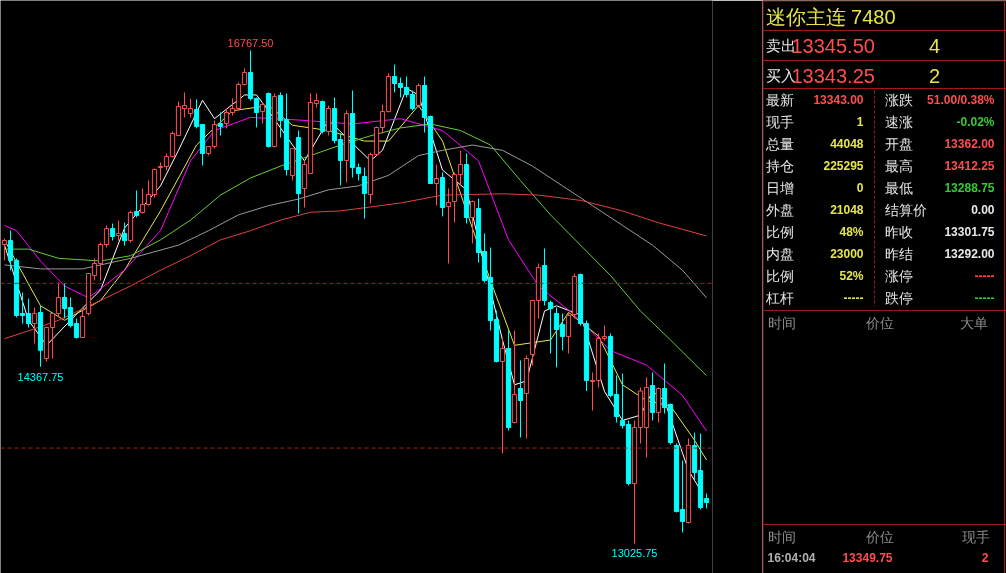  I want to click on text: 13412.25, so click(969, 166).